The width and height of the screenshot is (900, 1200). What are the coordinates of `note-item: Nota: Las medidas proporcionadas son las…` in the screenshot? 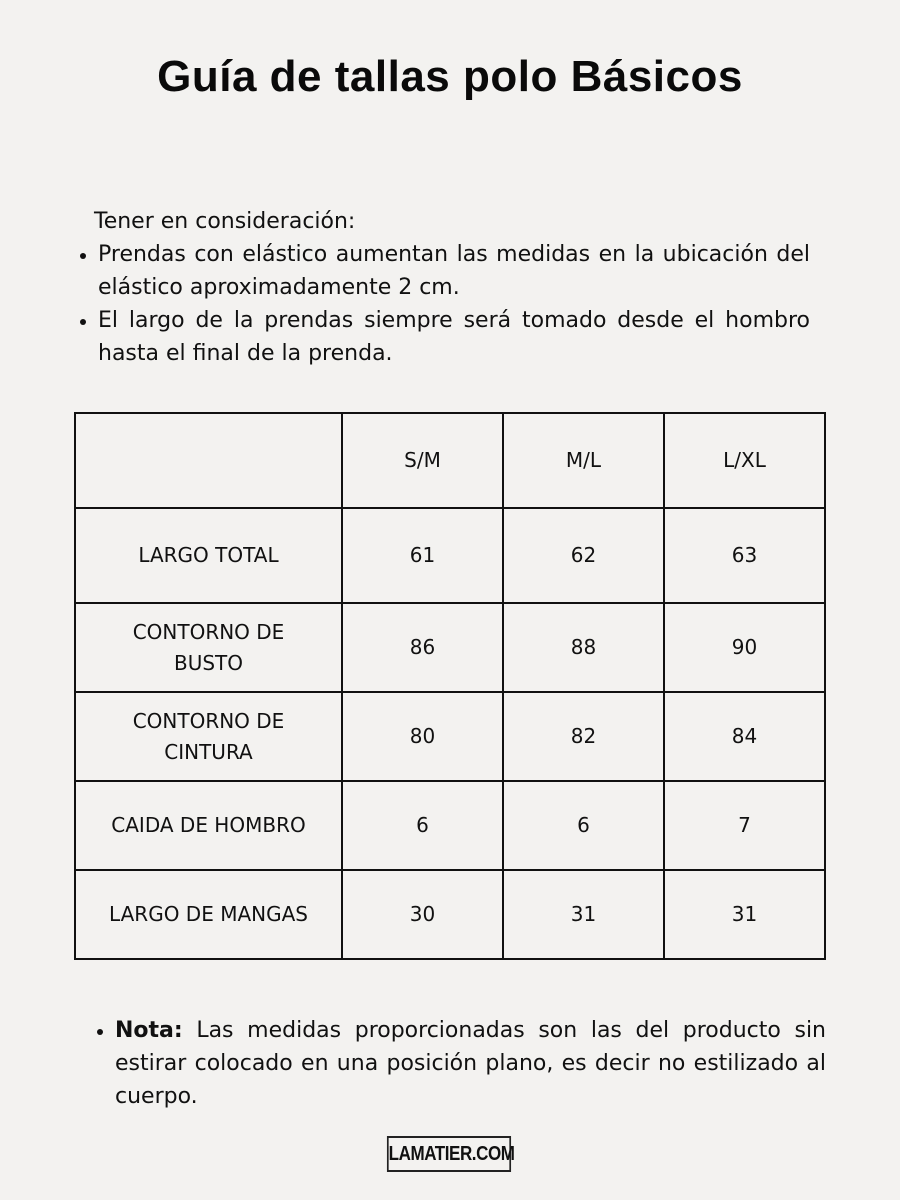 It's located at (461, 1063).